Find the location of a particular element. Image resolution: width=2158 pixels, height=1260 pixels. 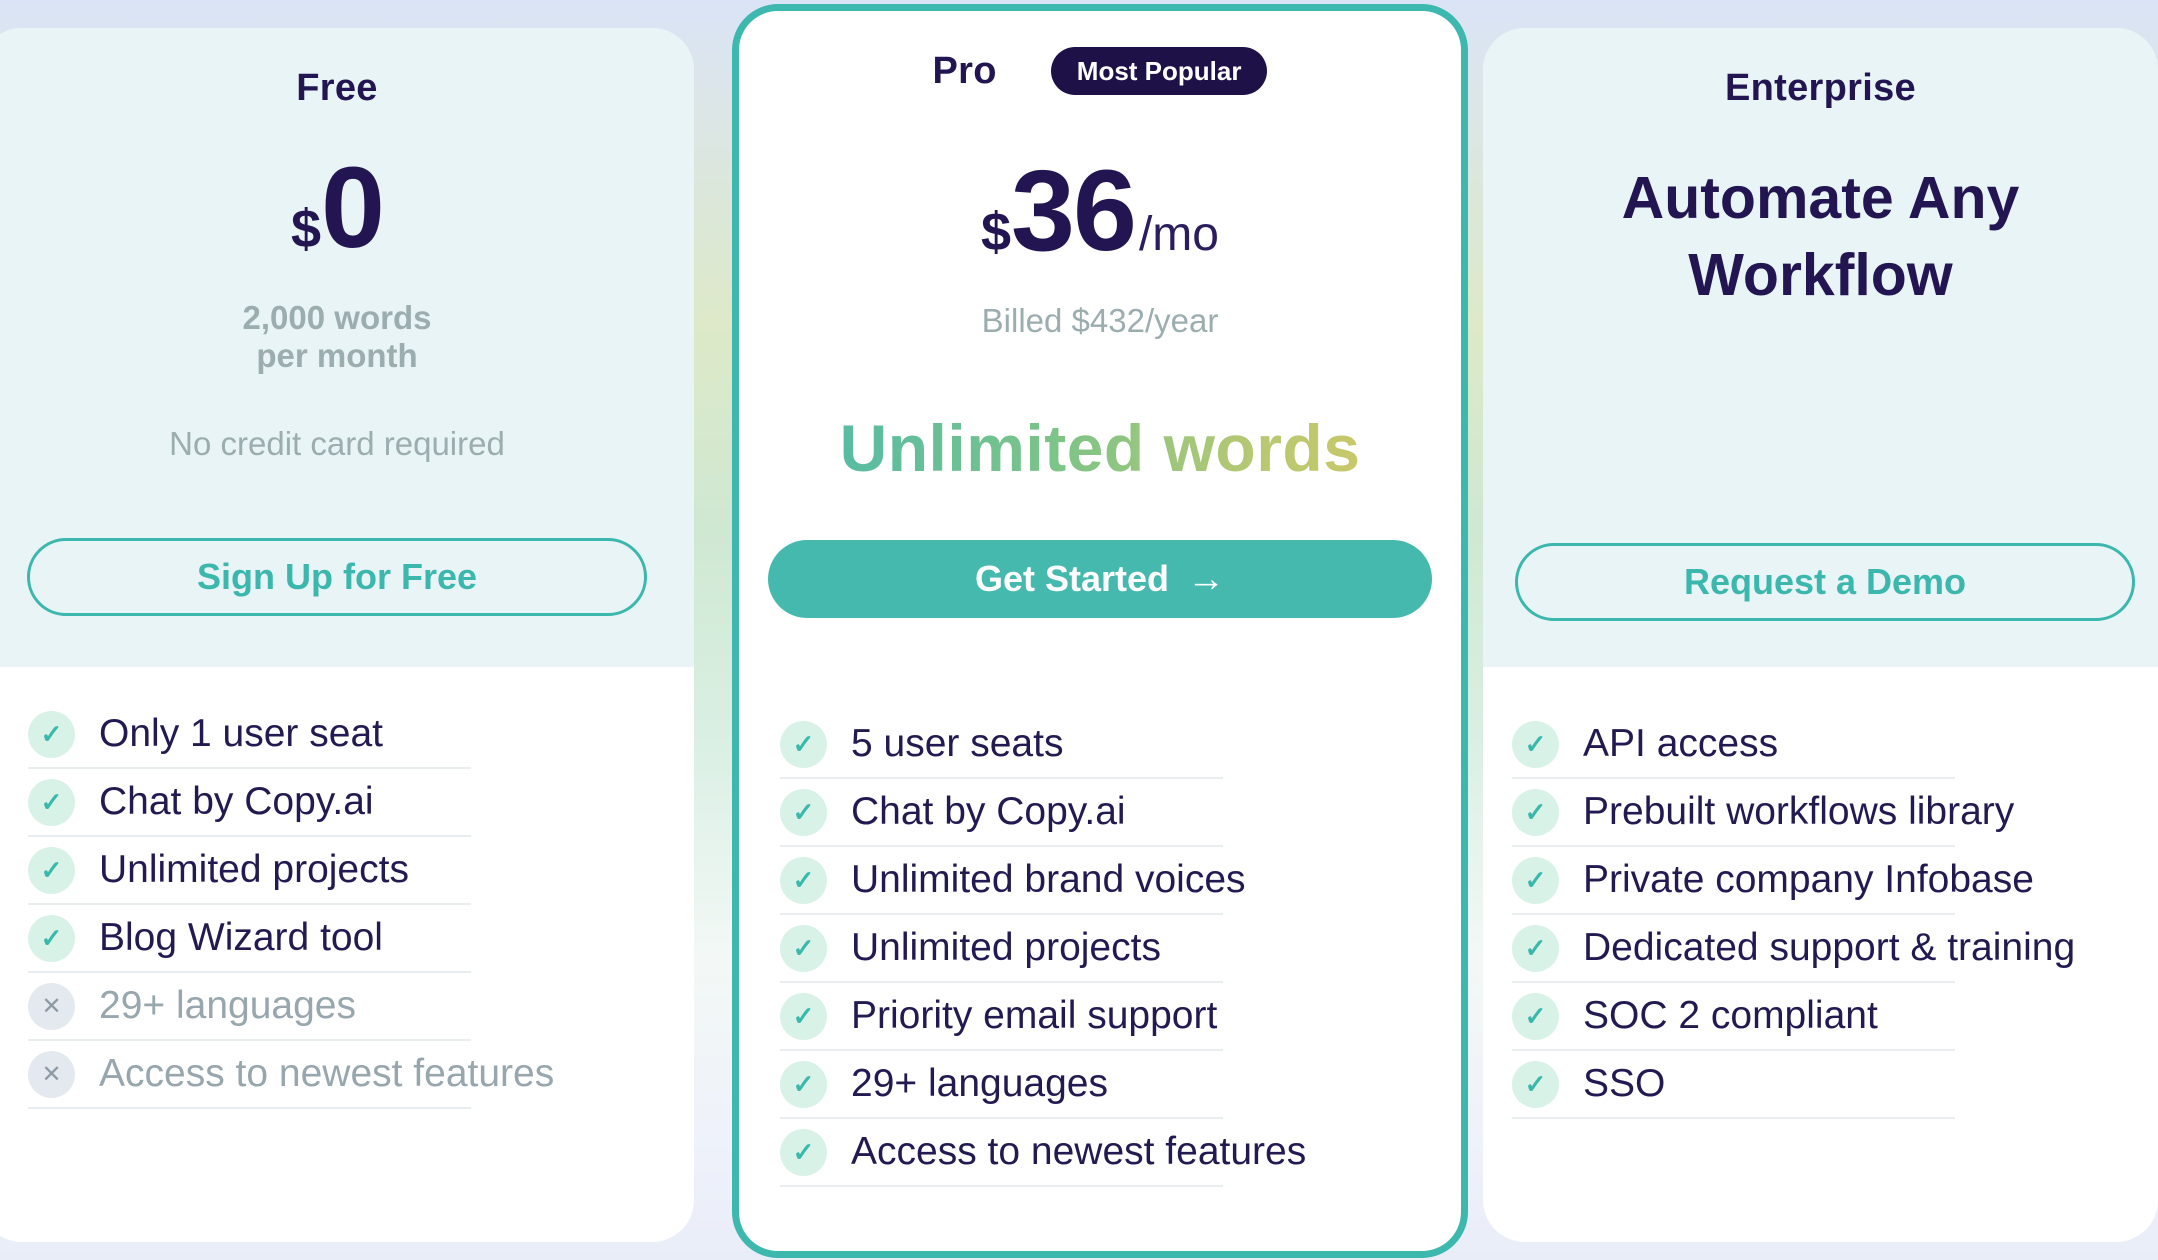

plan-subtitle: 2,000 words per month is located at coordinates (337, 336).